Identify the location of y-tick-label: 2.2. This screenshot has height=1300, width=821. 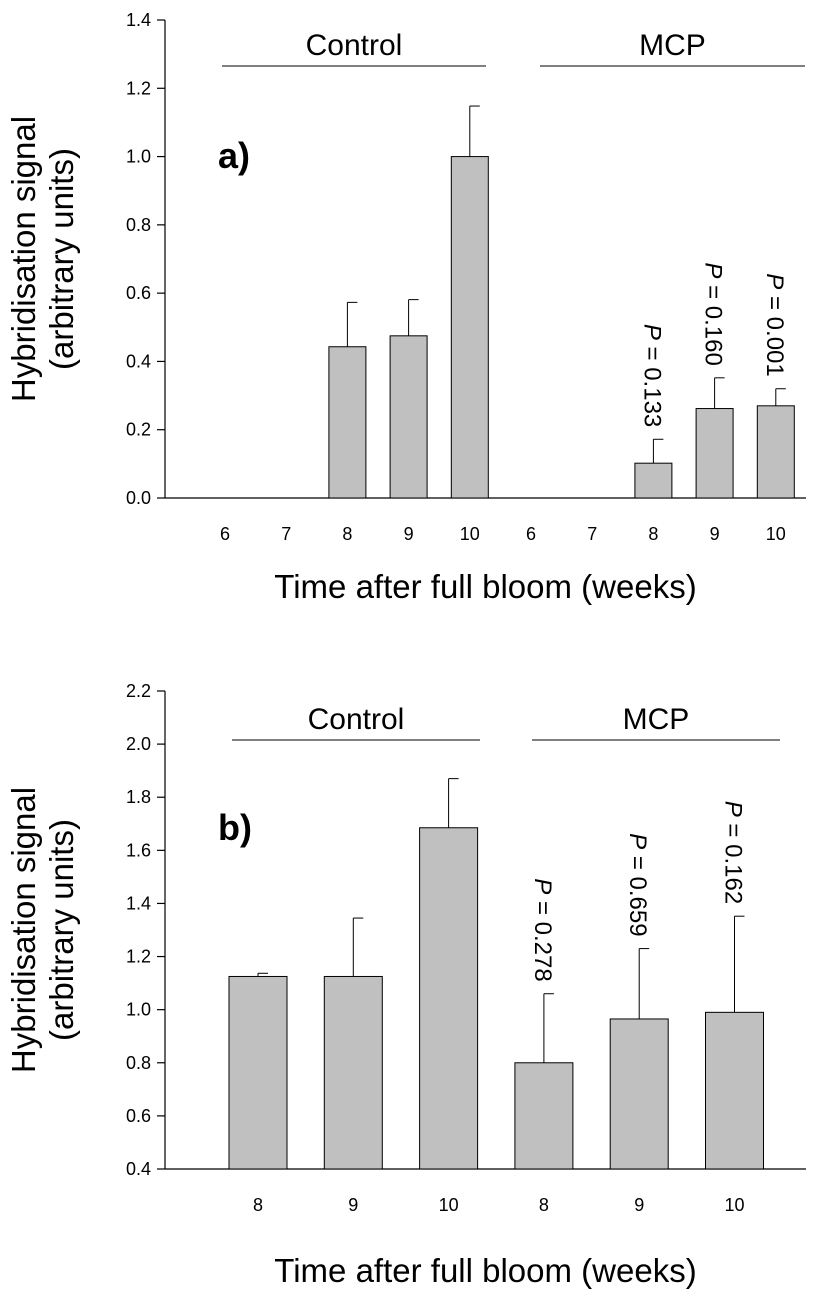
(138, 691).